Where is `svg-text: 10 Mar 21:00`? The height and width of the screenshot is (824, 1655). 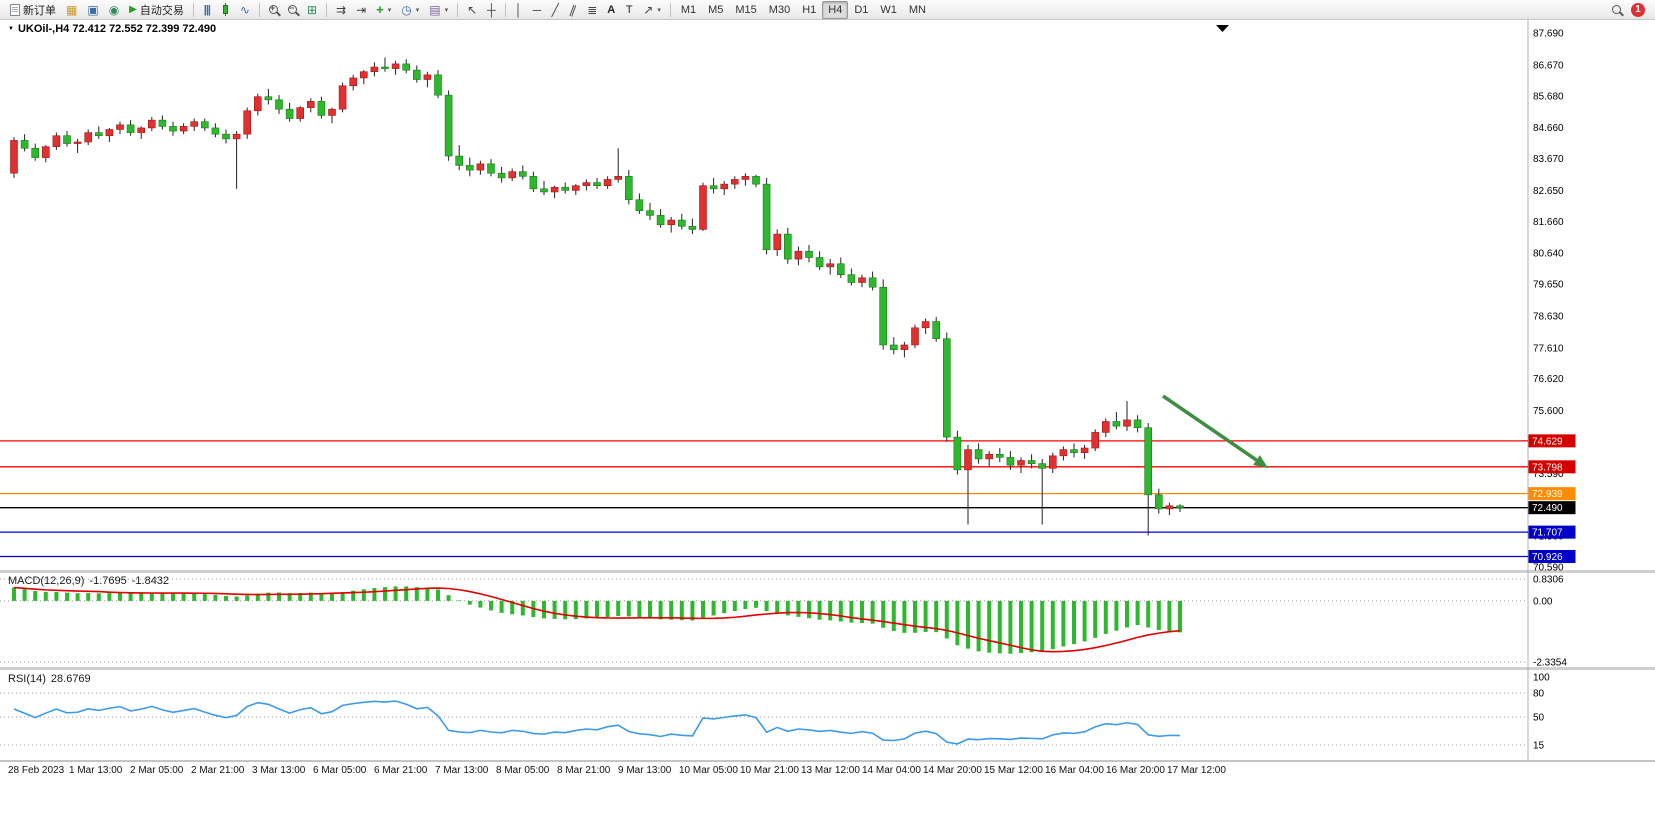 svg-text: 10 Mar 21:00 is located at coordinates (769, 770).